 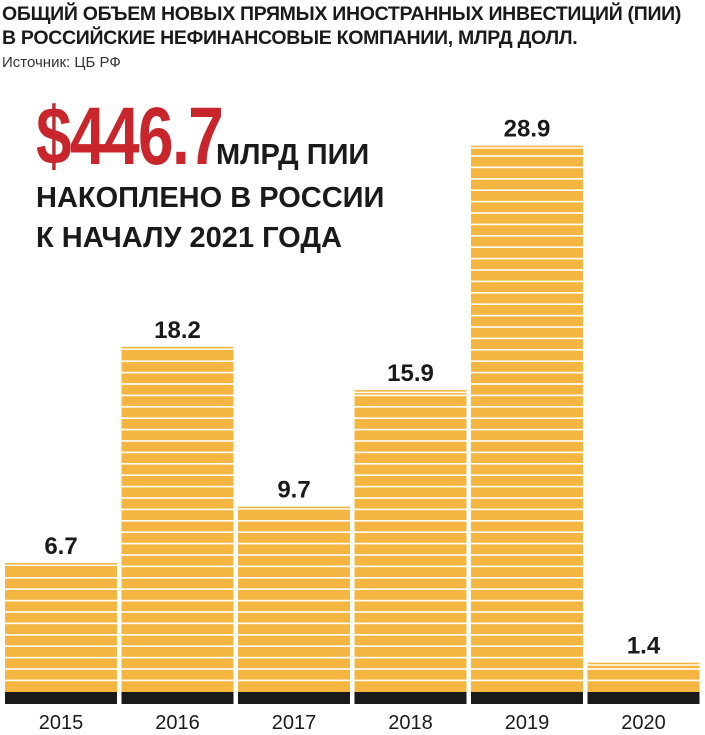 What do you see at coordinates (527, 723) in the screenshot?
I see `category-label: 2019` at bounding box center [527, 723].